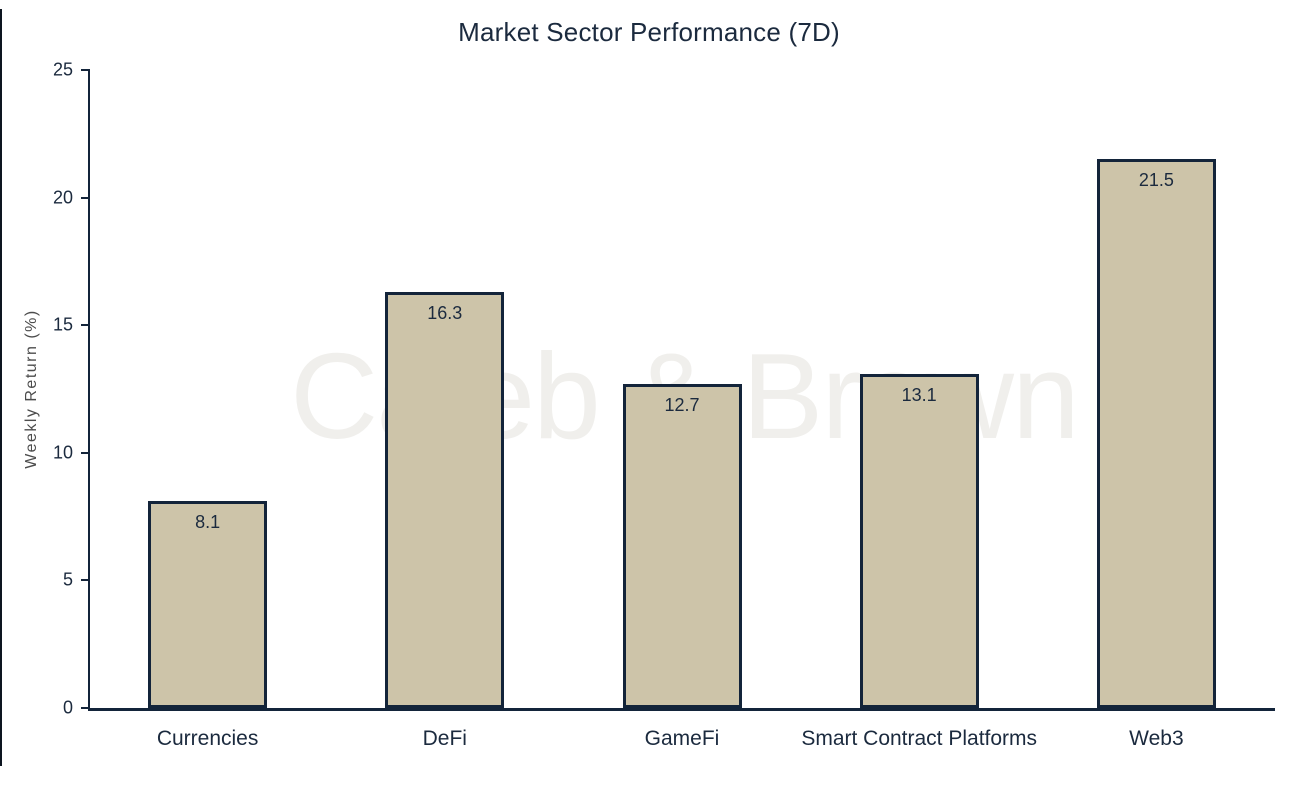  Describe the element at coordinates (62, 452) in the screenshot. I see `y-tick-label: 10` at that location.